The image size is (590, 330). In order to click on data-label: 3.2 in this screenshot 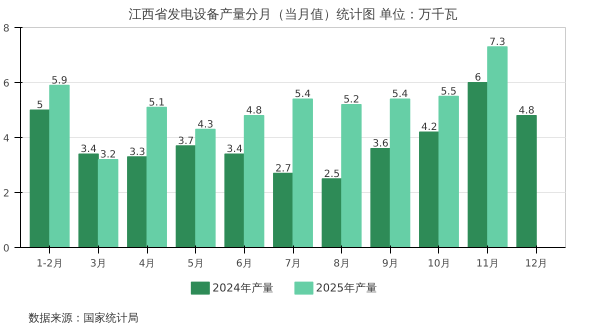, I will do `click(108, 155)`.